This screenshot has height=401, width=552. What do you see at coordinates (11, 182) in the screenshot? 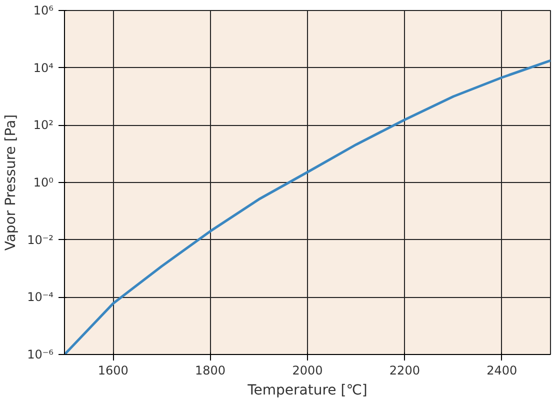
I see `y-axis-title: Vapor Pressure [Pa]` at bounding box center [11, 182].